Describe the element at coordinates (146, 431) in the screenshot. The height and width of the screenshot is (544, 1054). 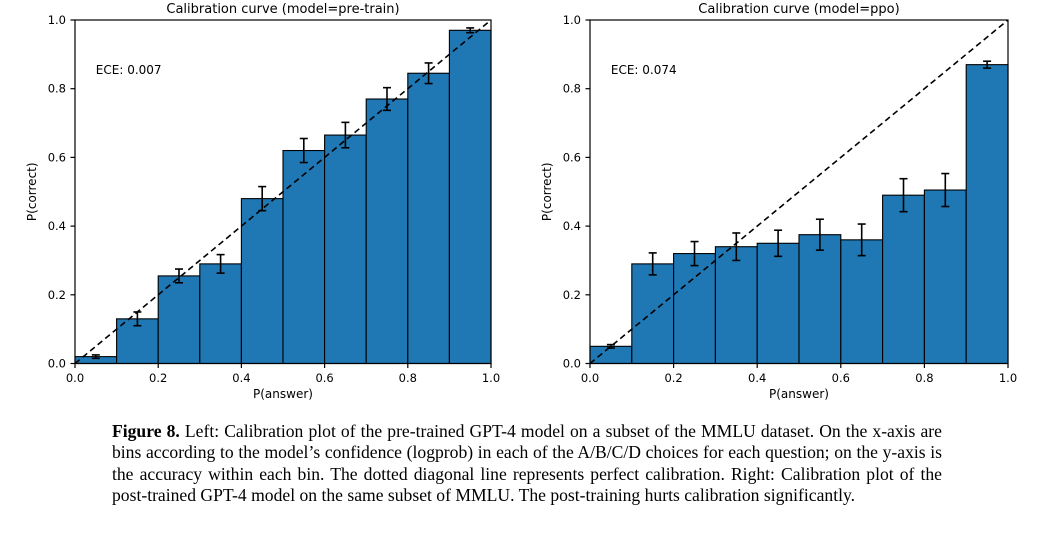
I see `figure-caption-label: Figure 8.` at that location.